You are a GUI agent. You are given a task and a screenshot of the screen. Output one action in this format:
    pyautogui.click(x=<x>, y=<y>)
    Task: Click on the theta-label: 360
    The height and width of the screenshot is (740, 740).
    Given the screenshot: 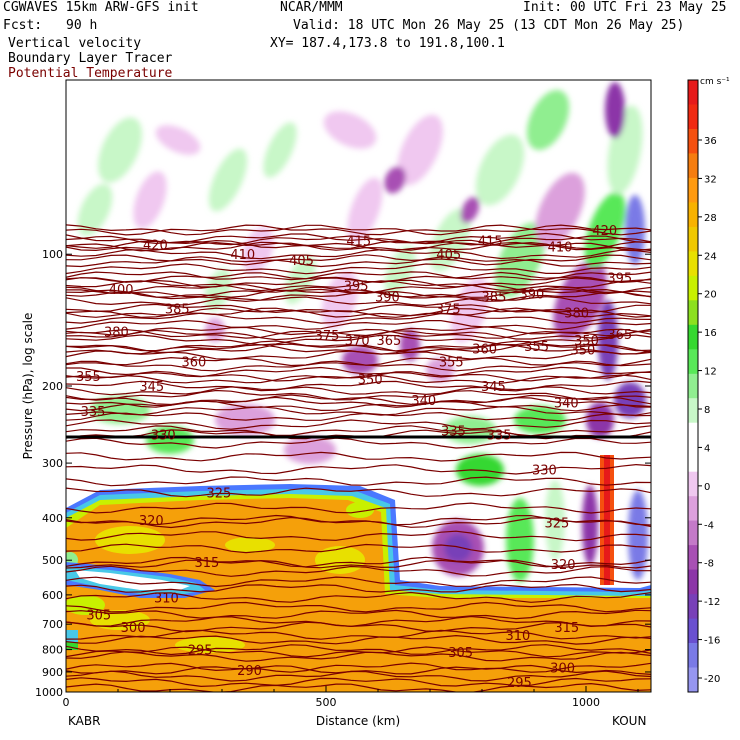 What is the action you would take?
    pyautogui.click(x=194, y=363)
    